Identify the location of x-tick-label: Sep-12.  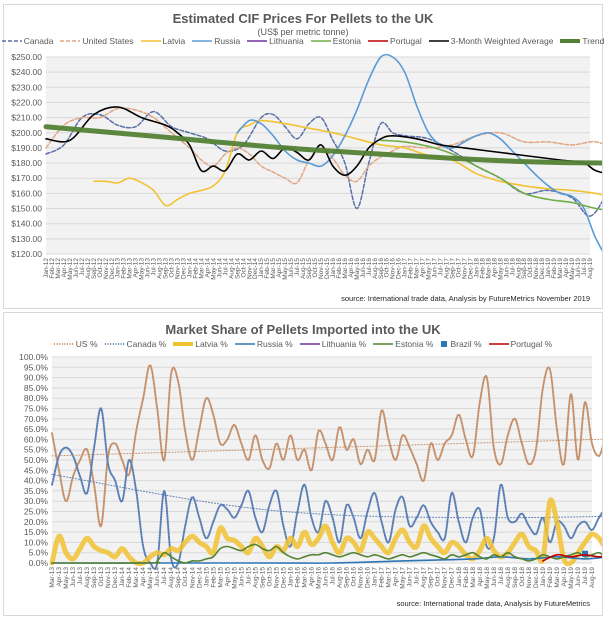
(94, 268).